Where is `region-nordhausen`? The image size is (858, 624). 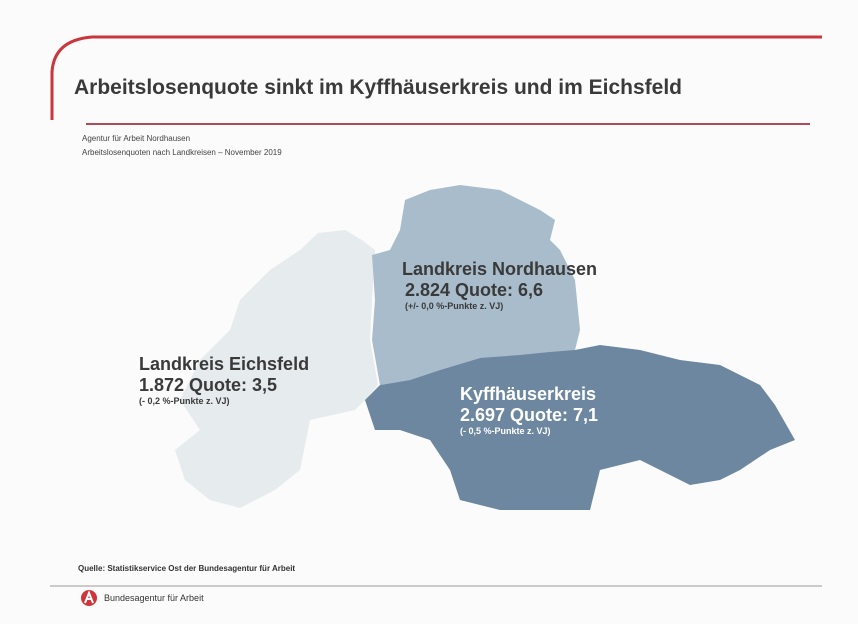
region-nordhausen is located at coordinates (476, 285).